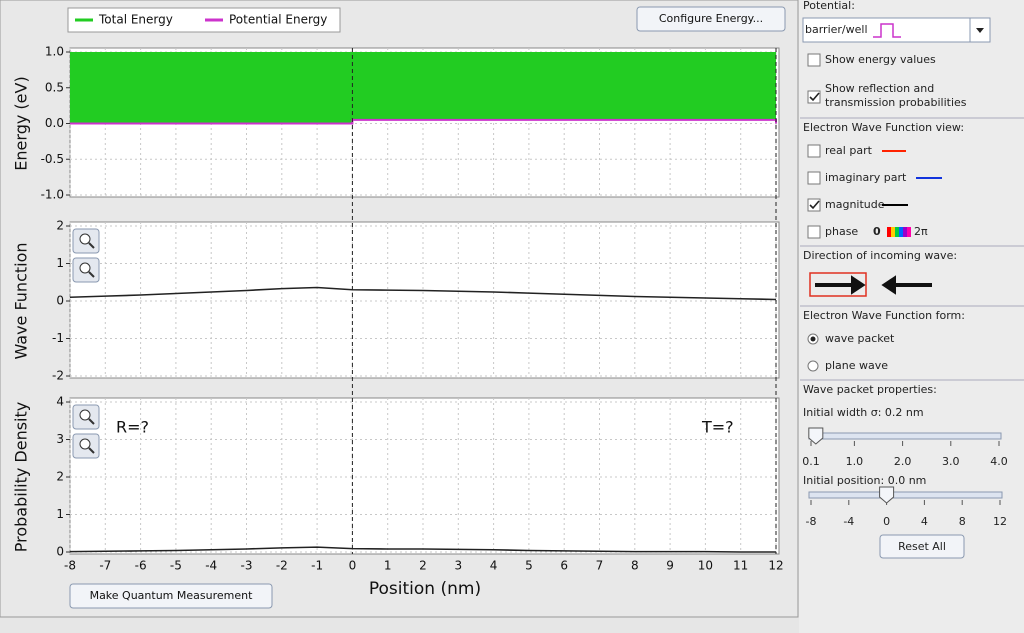 The image size is (1024, 633). I want to click on y-axis-label: Probability Density, so click(21, 477).